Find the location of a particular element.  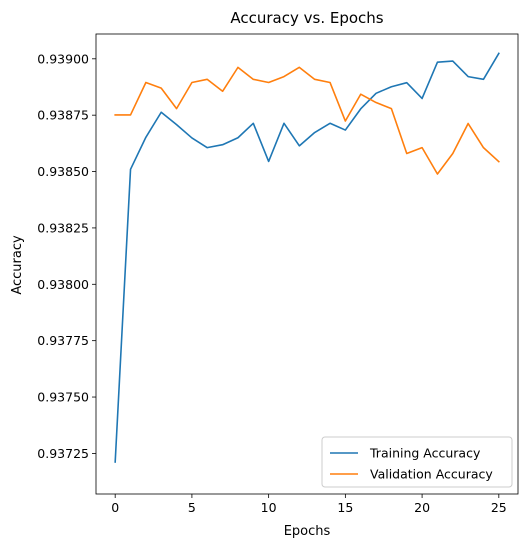

y-tick-label: 0.93775 is located at coordinates (63, 340).